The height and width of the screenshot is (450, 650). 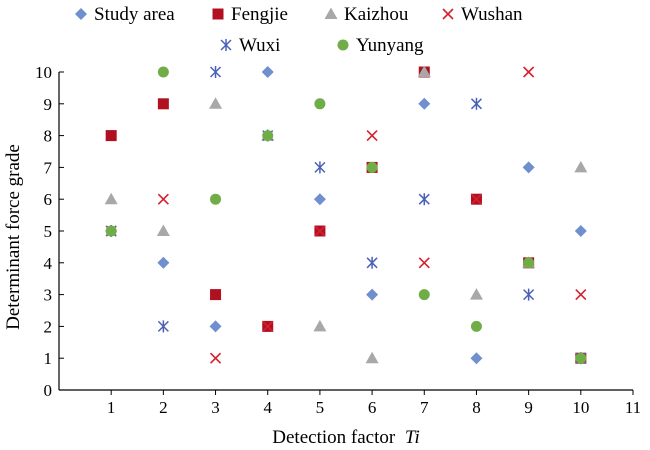 I want to click on legend-label: Wuxi, so click(x=259, y=45).